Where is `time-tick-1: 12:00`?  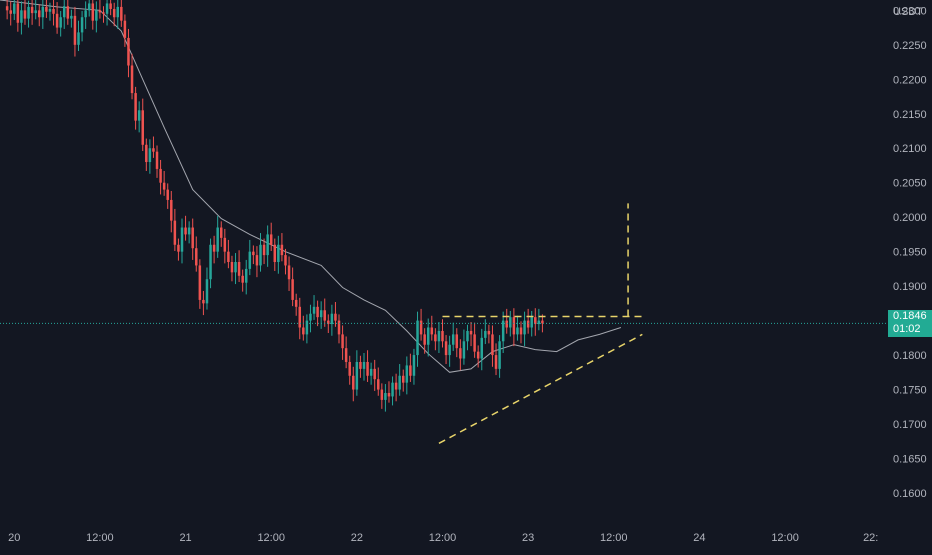 time-tick-1: 12:00 is located at coordinates (100, 538).